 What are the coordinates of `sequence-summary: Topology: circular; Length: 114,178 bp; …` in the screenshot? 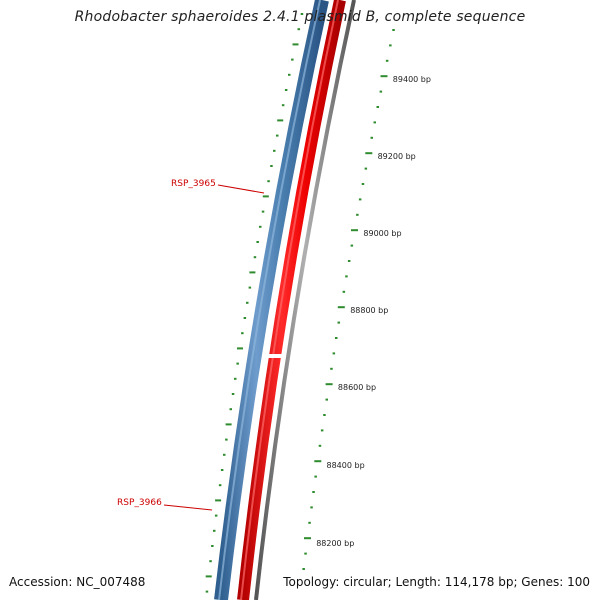 It's located at (436, 582).